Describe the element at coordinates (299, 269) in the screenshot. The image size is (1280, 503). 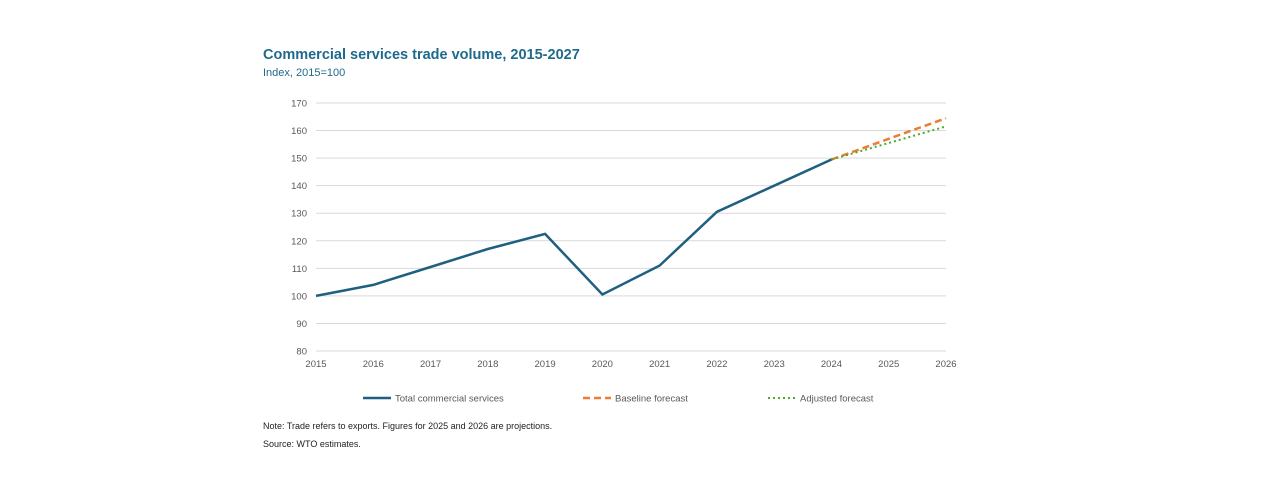
I see `y-tick-label: 110` at that location.